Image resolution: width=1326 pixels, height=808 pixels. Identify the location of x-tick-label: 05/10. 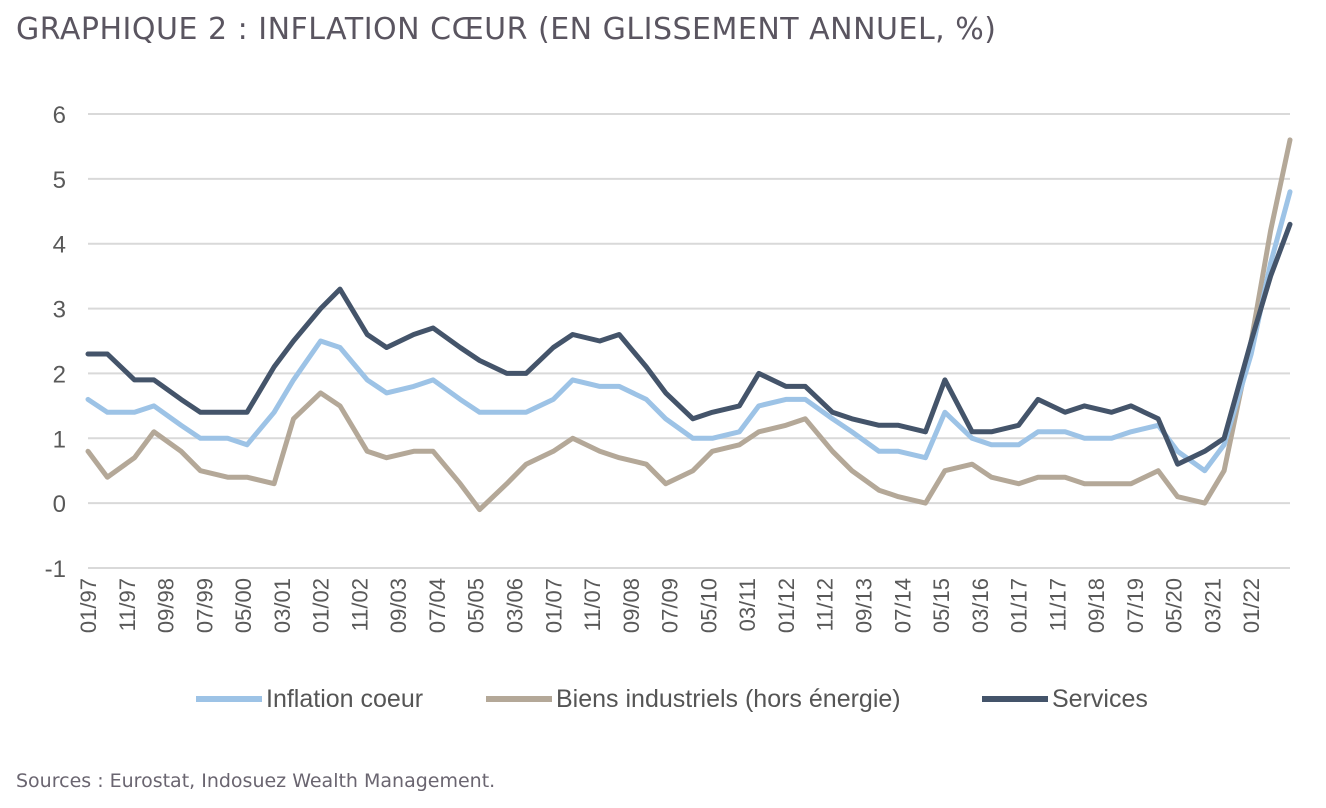
(708, 605).